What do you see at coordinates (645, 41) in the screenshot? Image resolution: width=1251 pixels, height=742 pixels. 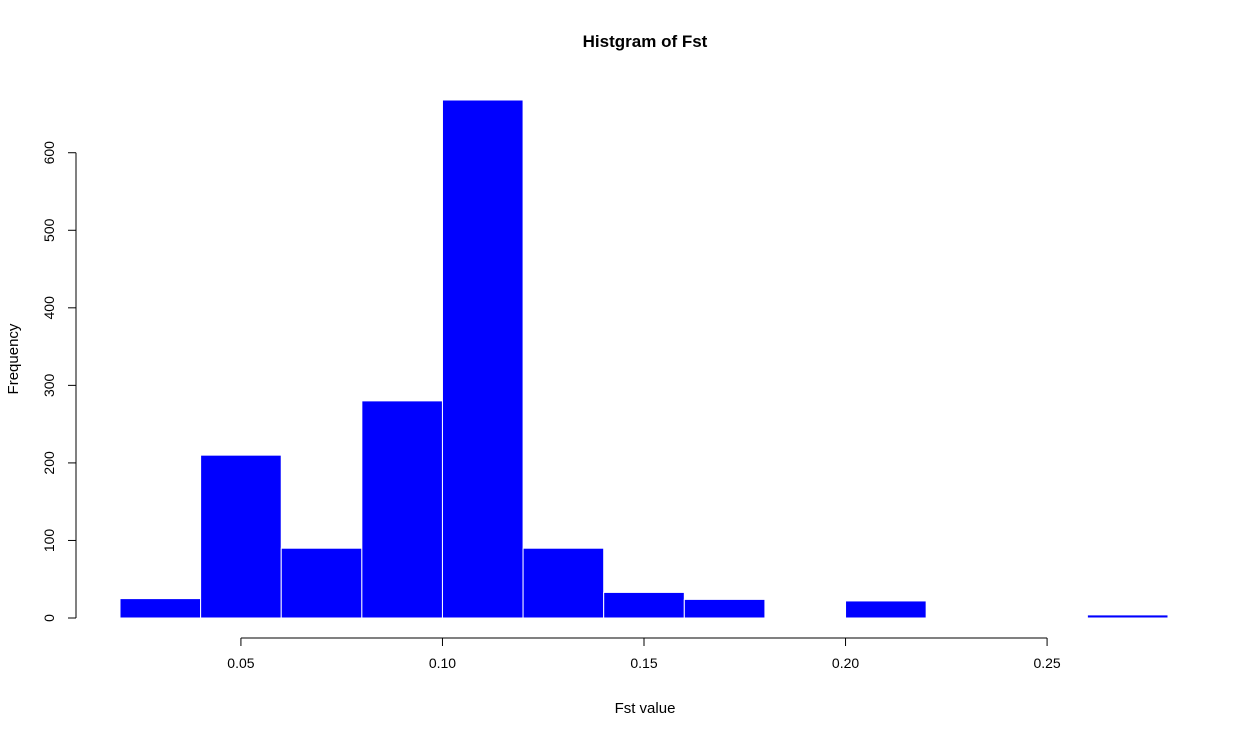 I see `chart-title: Histgram of Fst` at bounding box center [645, 41].